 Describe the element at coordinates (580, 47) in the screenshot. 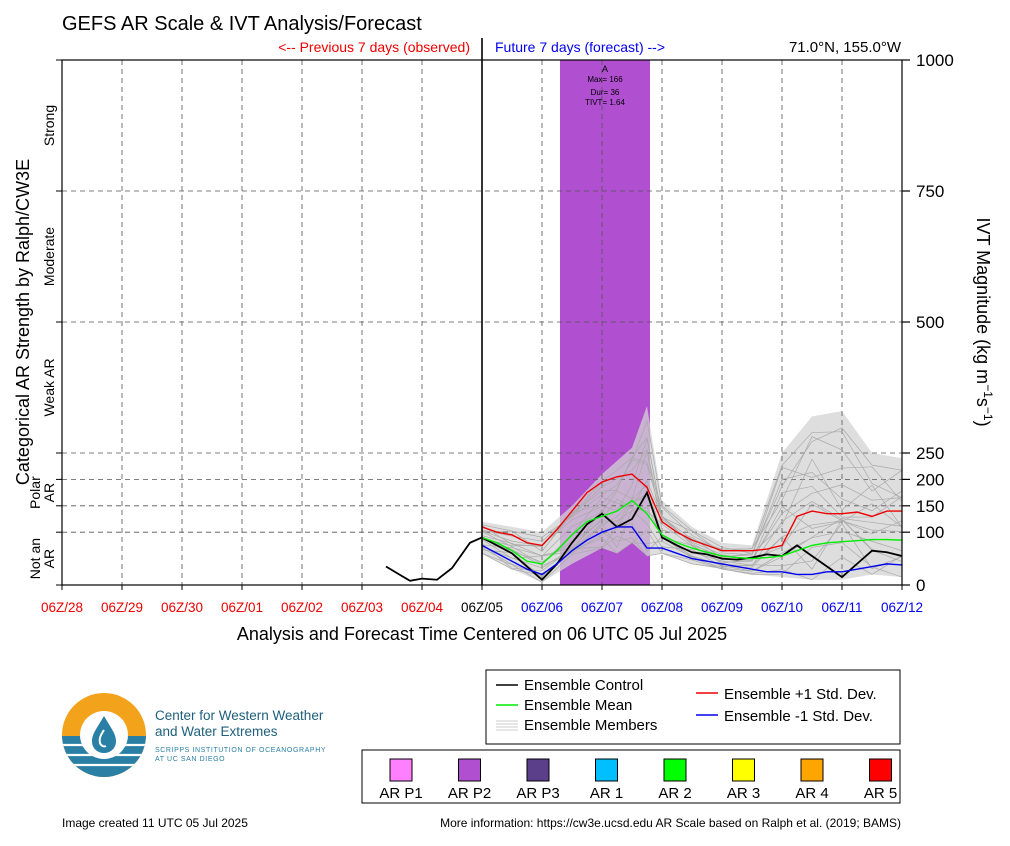

I see `future-label: Future 7 days (forecast) -->` at that location.